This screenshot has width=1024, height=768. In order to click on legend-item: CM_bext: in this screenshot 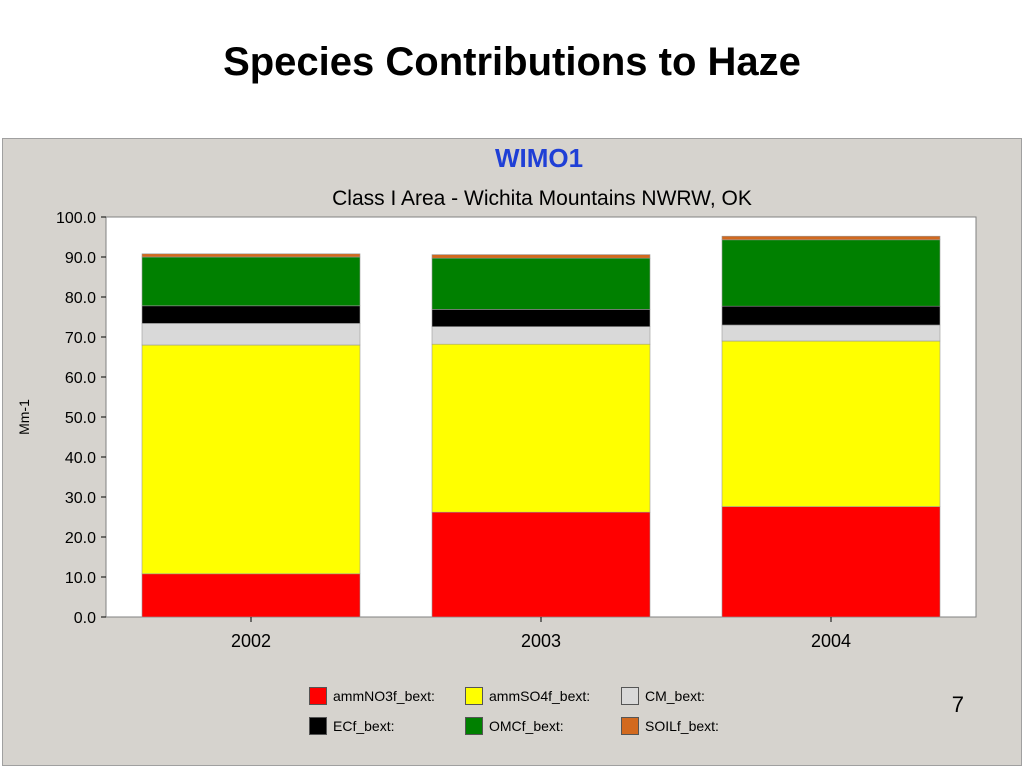, I will do `click(695, 696)`.